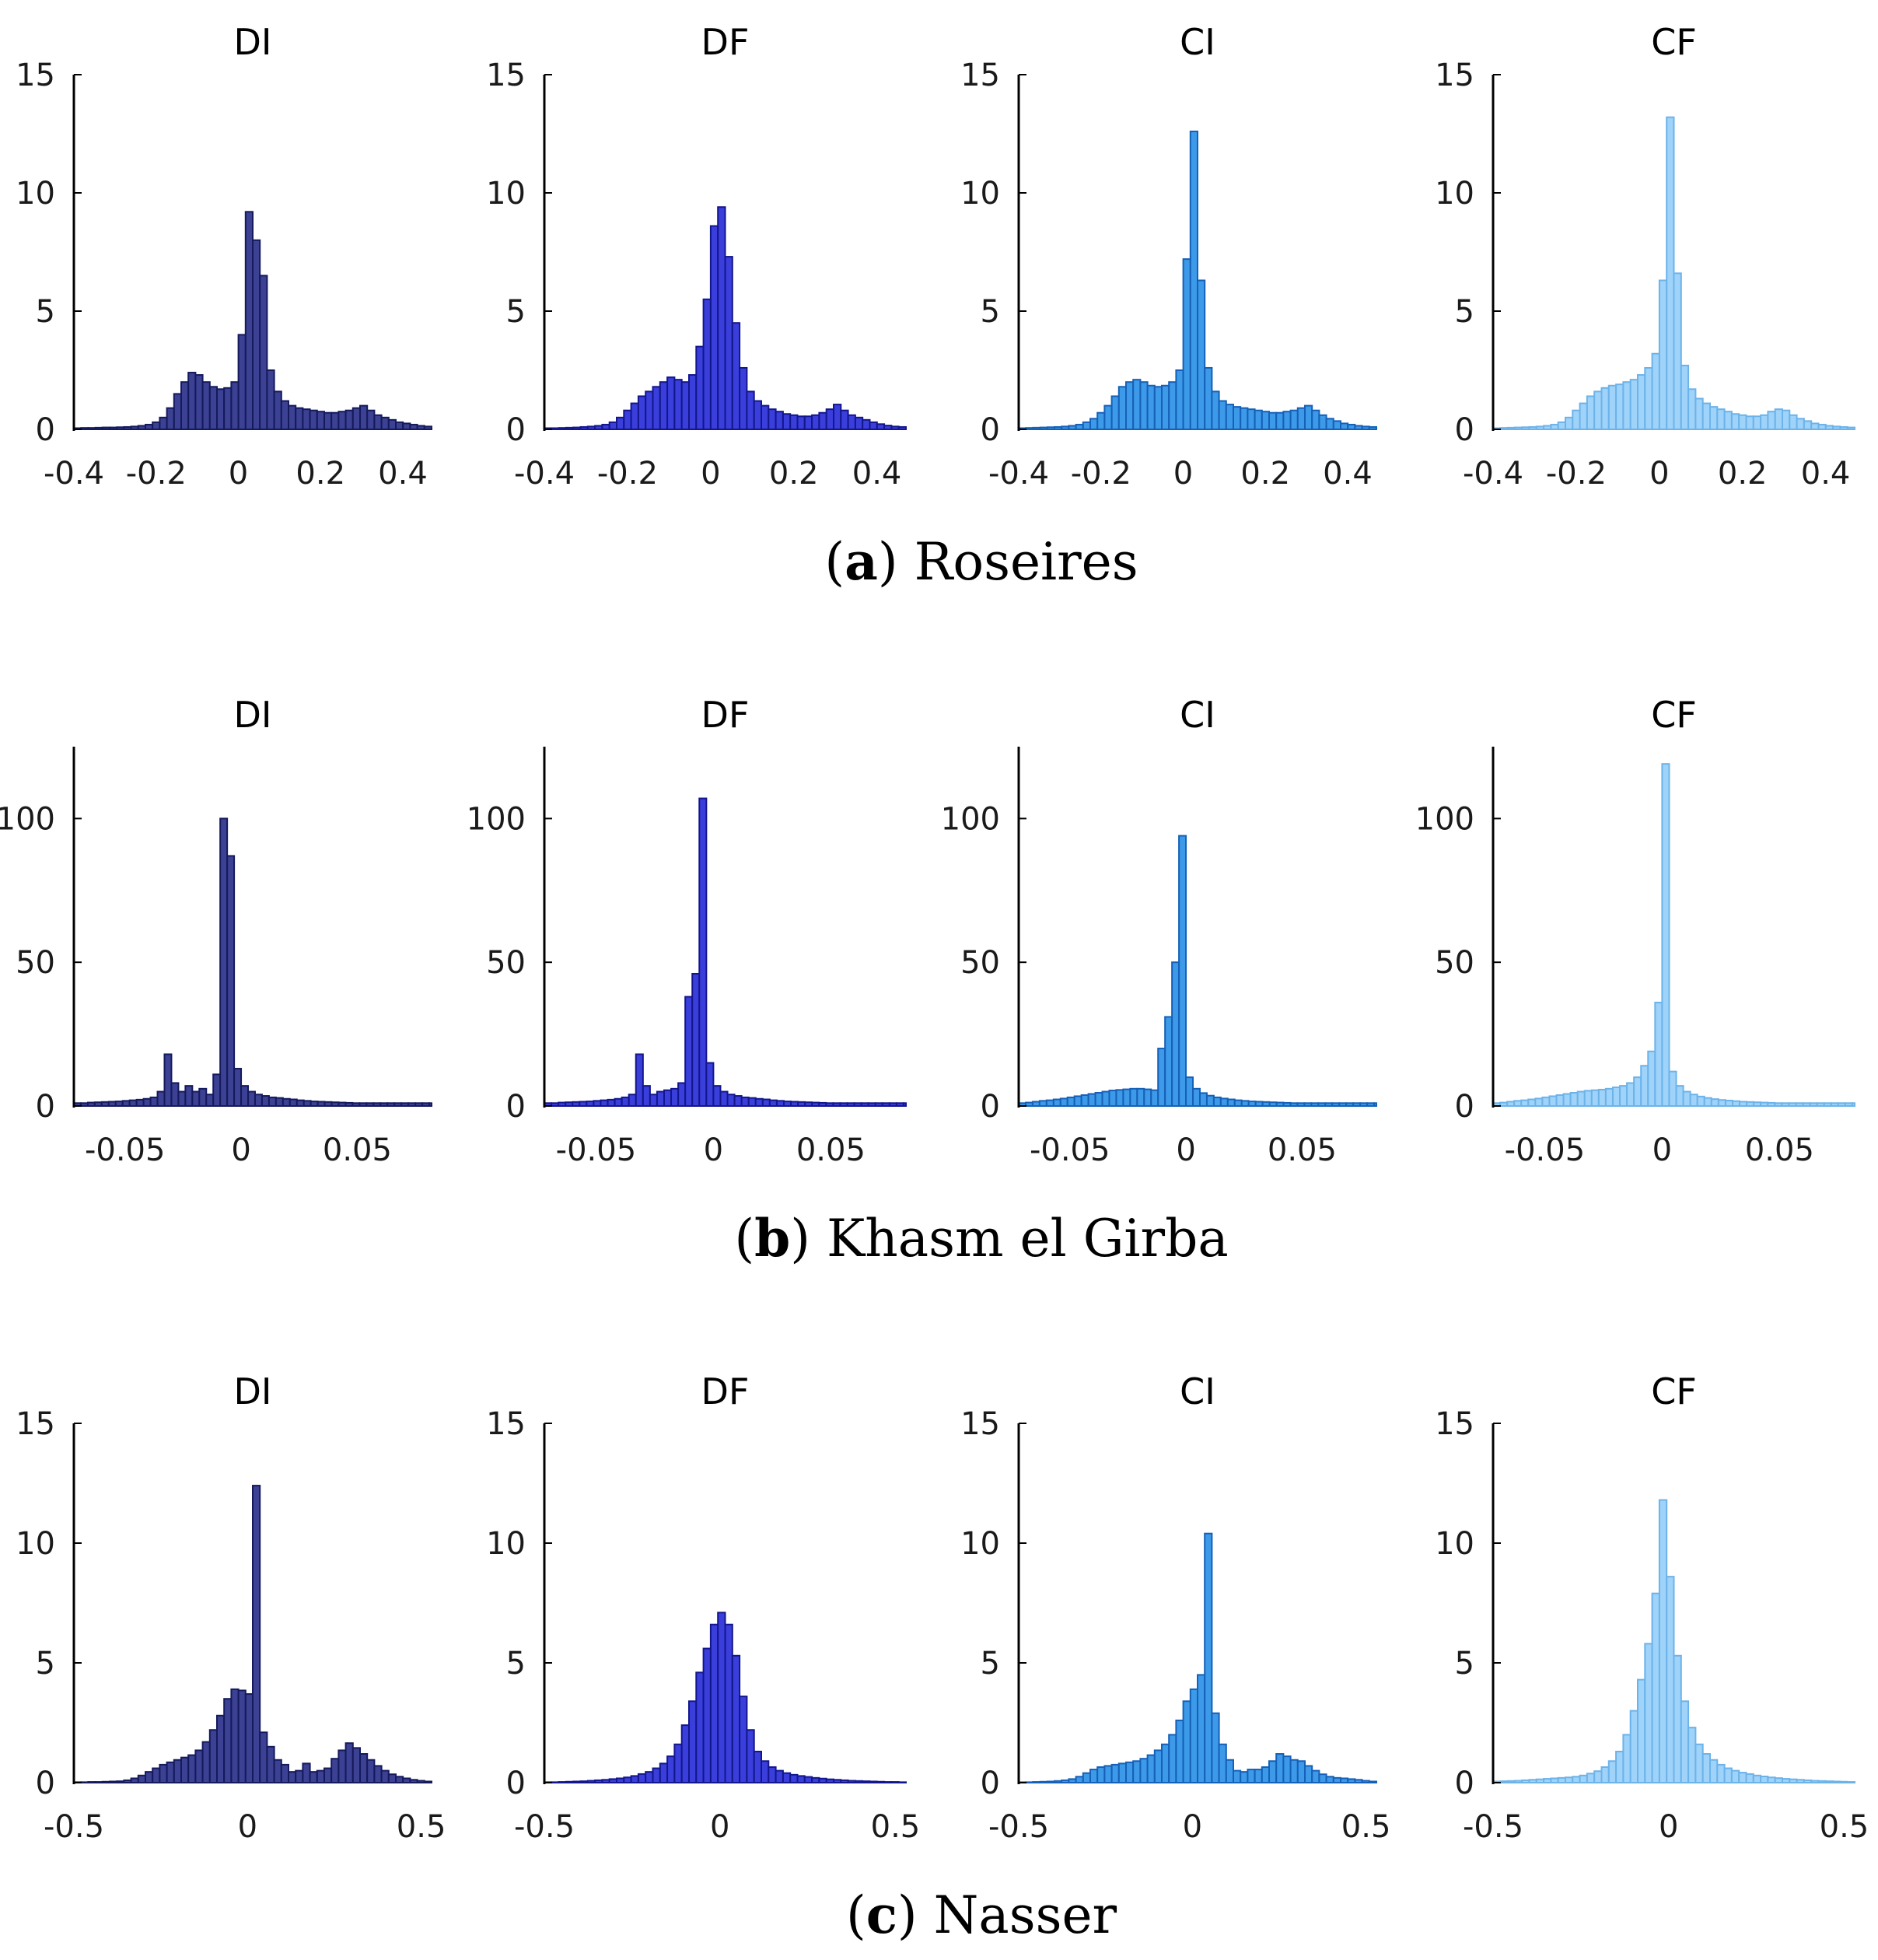  What do you see at coordinates (980, 1424) in the screenshot?
I see `y-tick-label: 15` at bounding box center [980, 1424].